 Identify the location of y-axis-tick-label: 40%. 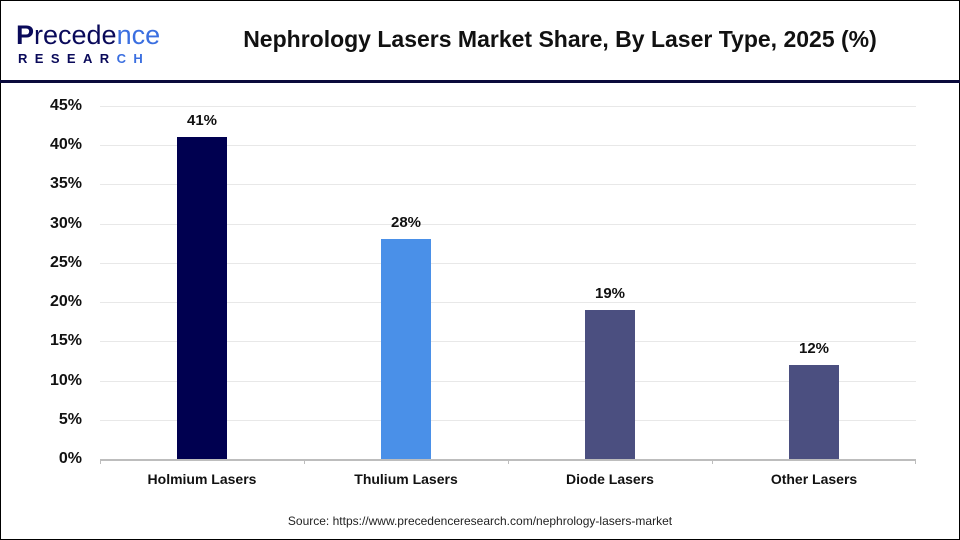
(65, 145).